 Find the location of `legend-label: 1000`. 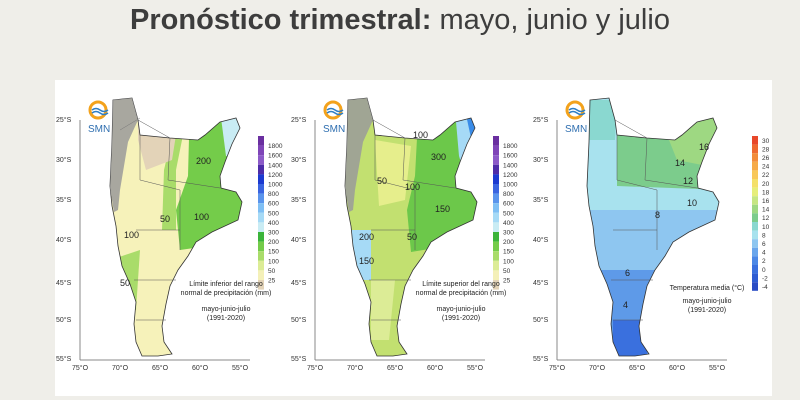

legend-label: 1000 is located at coordinates (510, 185).